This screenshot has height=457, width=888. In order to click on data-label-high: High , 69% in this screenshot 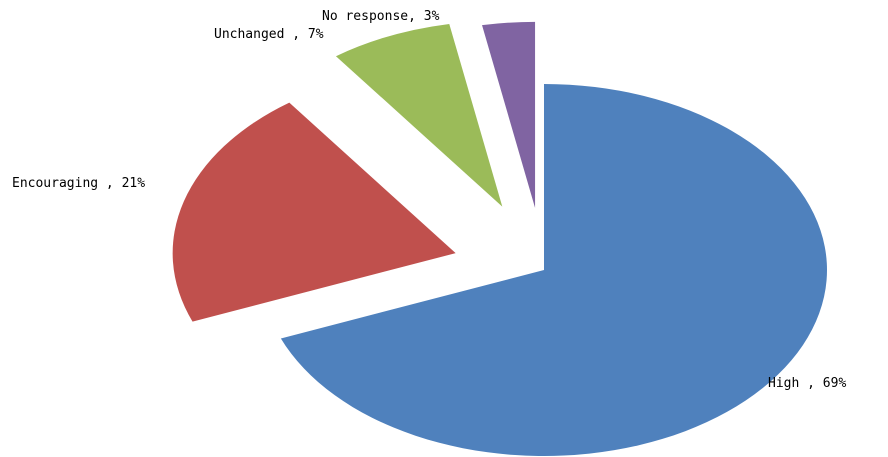, I will do `click(807, 383)`.